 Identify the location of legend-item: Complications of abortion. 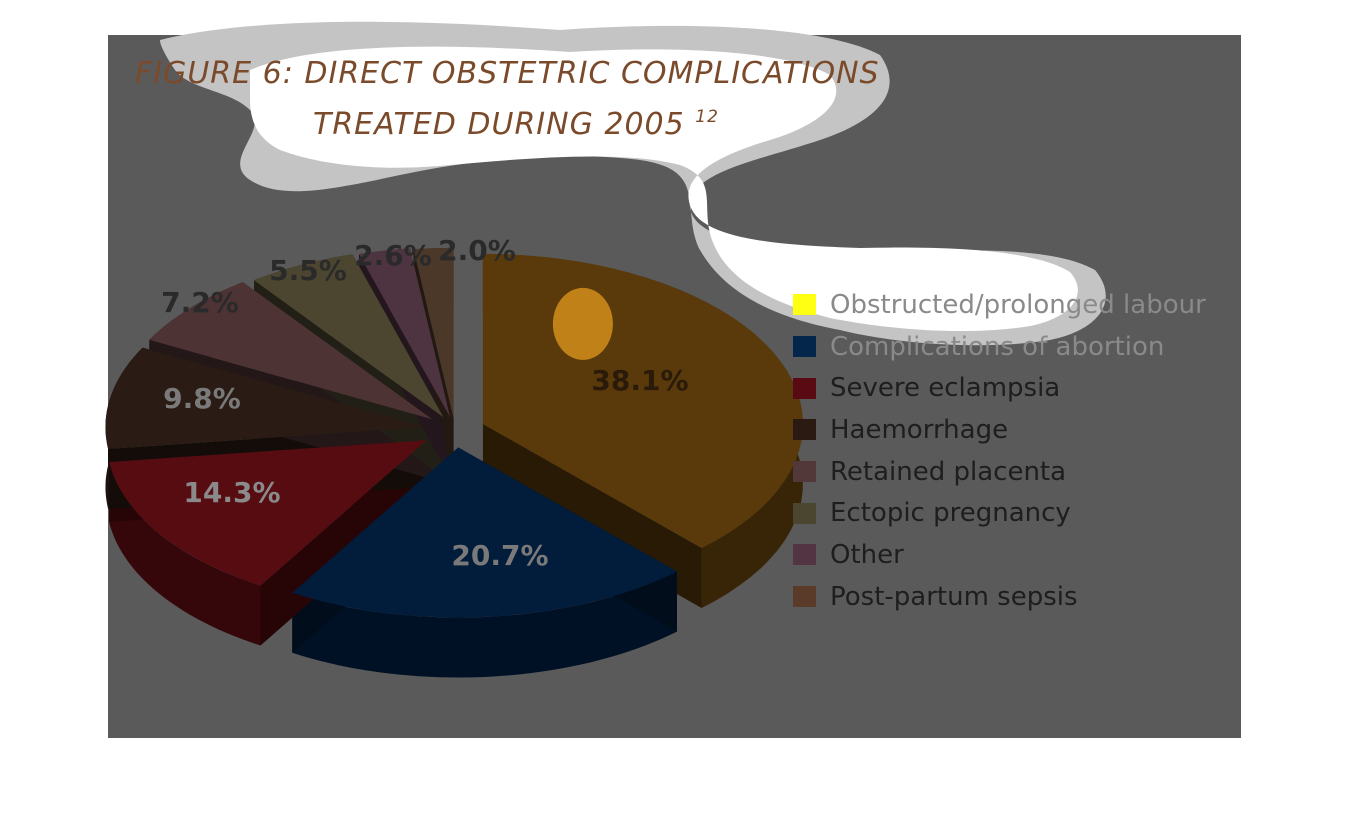
(999, 347).